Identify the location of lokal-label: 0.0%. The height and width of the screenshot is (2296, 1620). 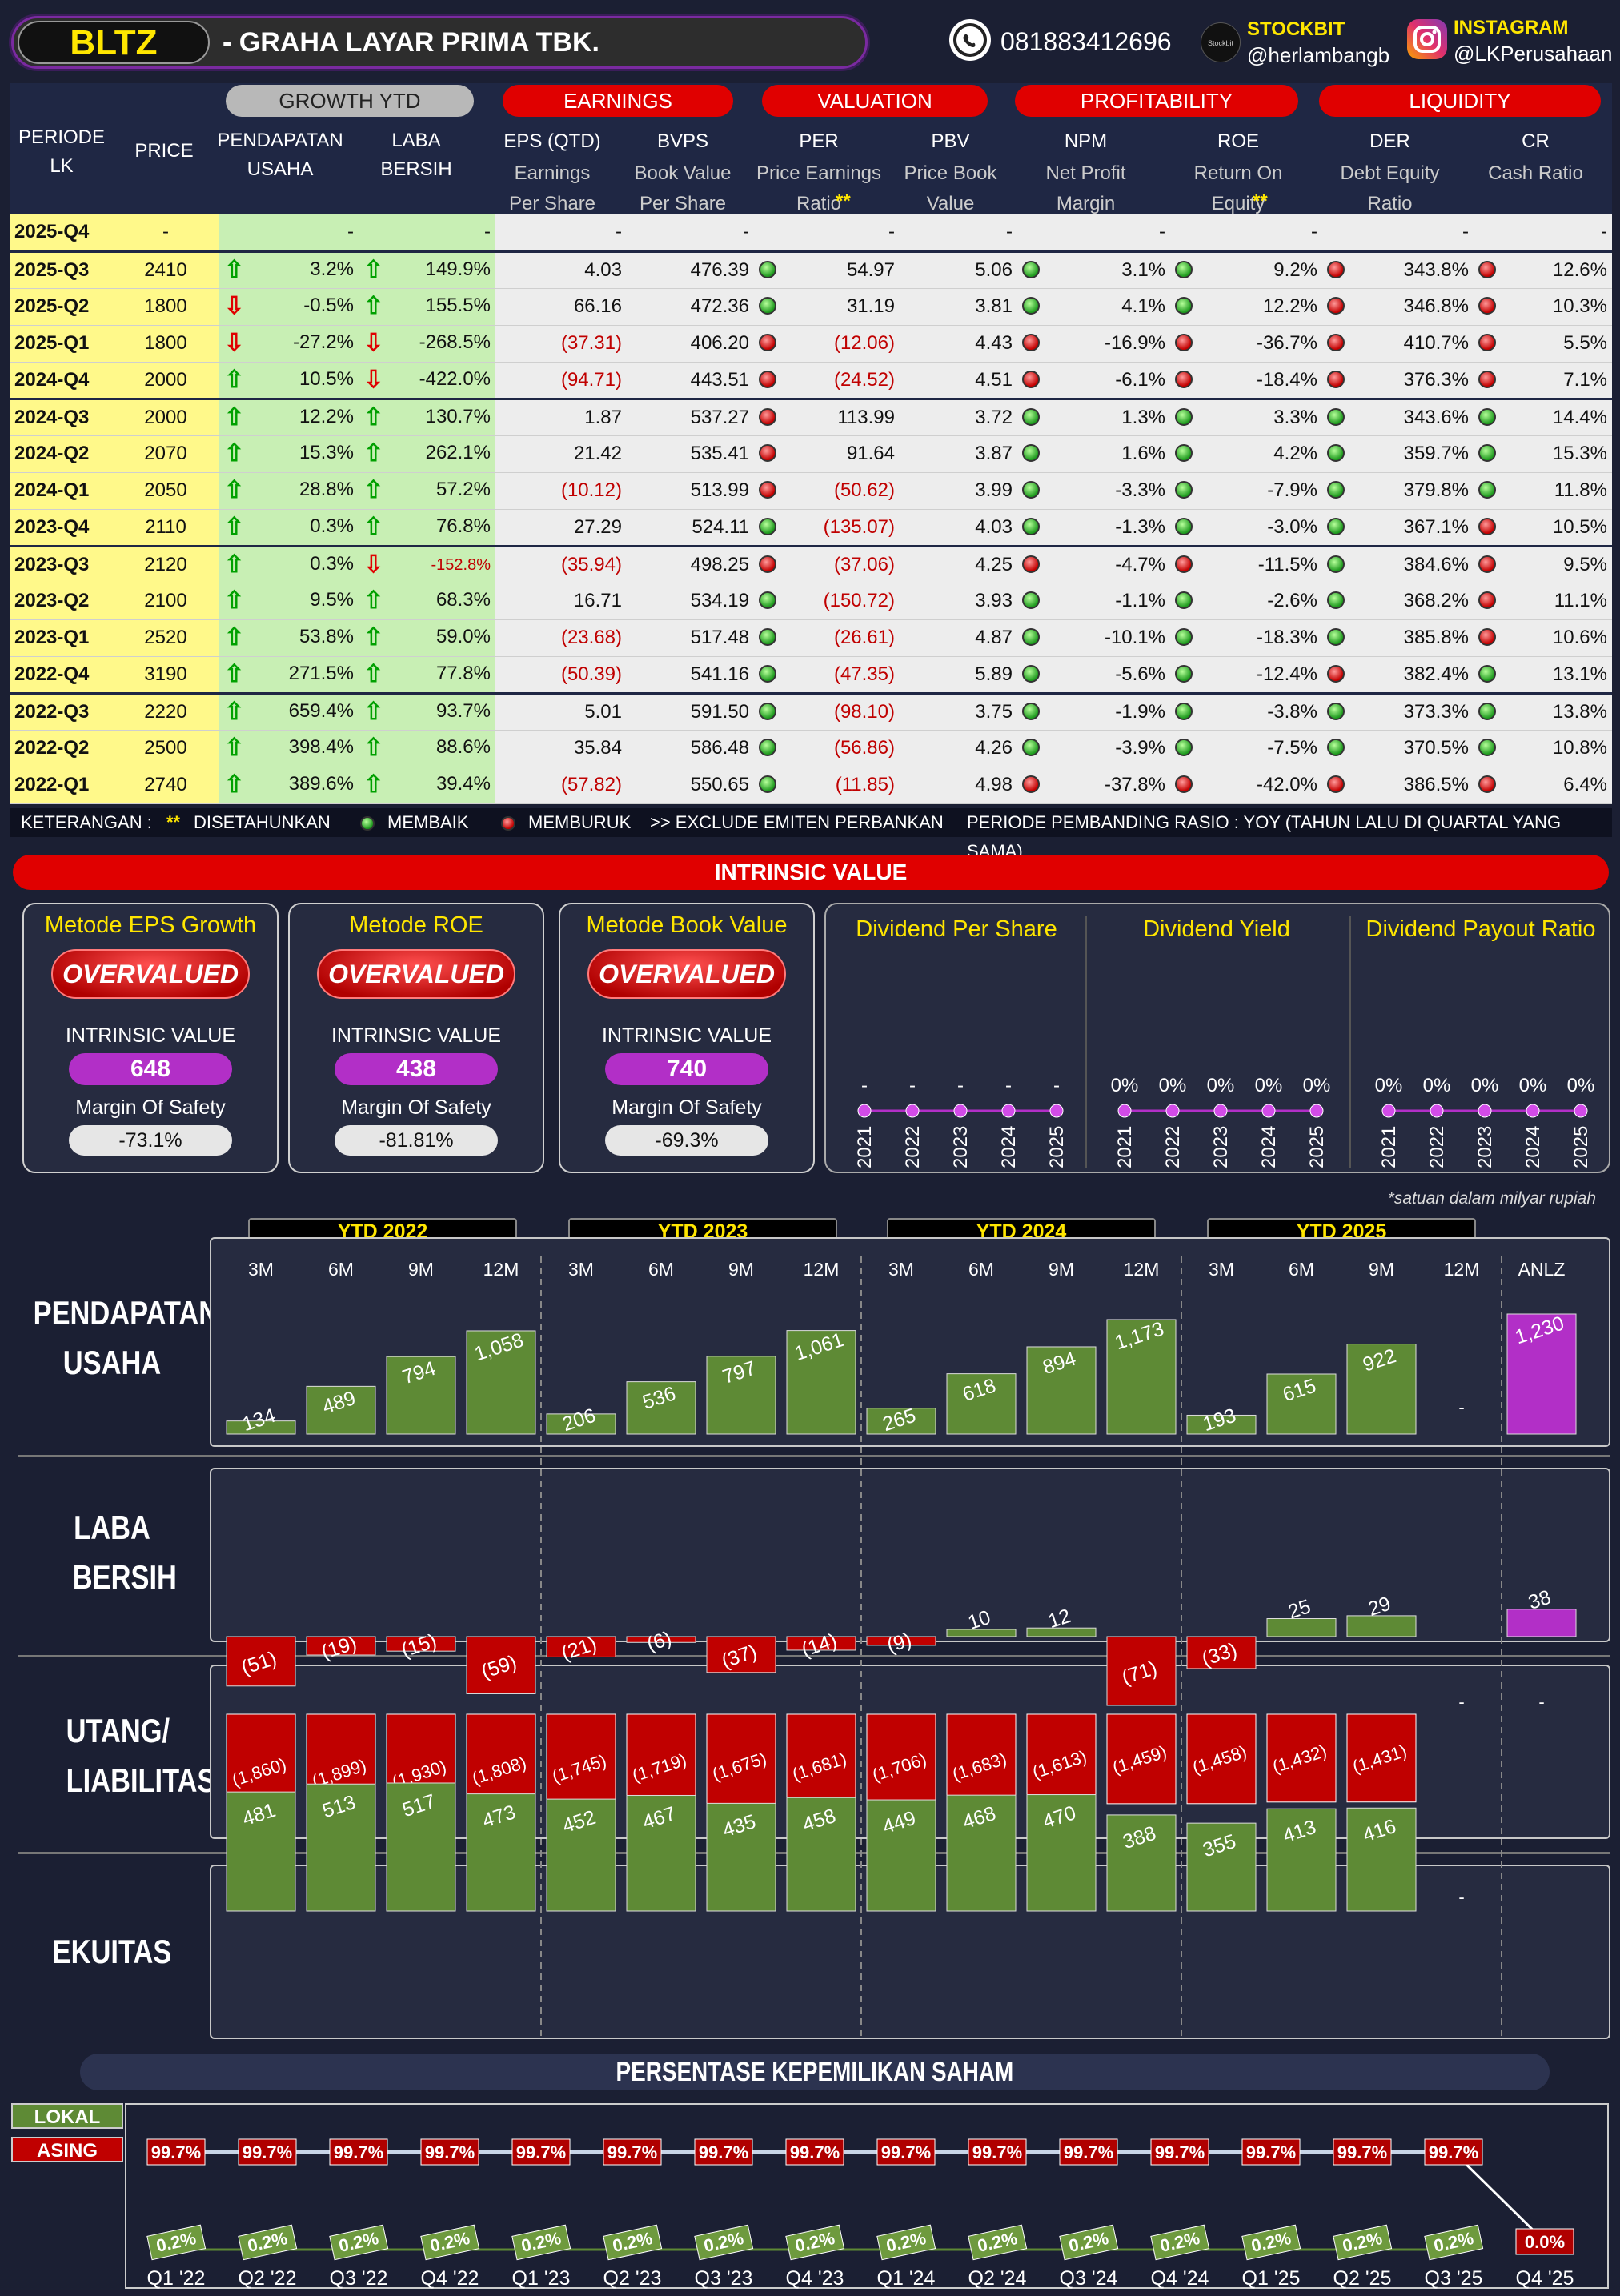
(1545, 2242).